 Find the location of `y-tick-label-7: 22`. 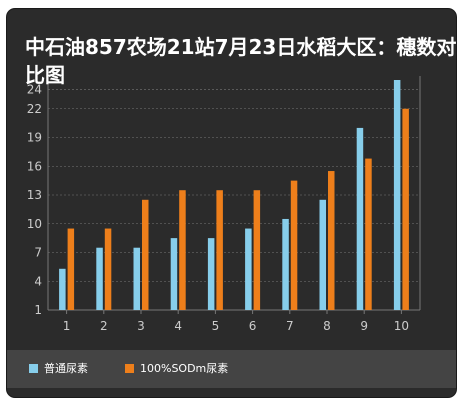

y-tick-label-7: 22 is located at coordinates (34, 109).